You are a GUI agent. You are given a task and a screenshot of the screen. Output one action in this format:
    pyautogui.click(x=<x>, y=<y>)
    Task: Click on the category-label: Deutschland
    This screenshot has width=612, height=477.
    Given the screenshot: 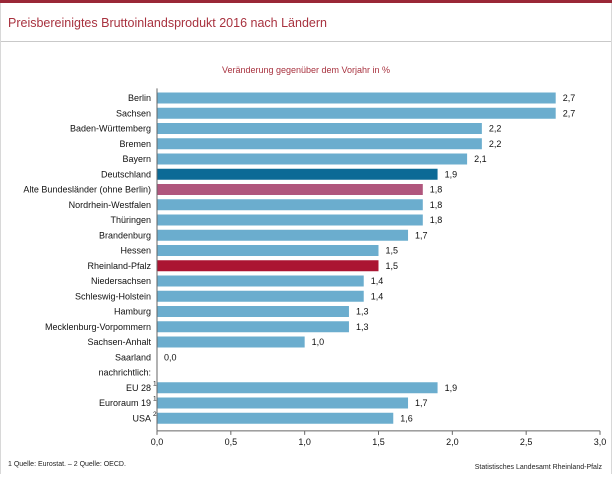 What is the action you would take?
    pyautogui.click(x=126, y=174)
    